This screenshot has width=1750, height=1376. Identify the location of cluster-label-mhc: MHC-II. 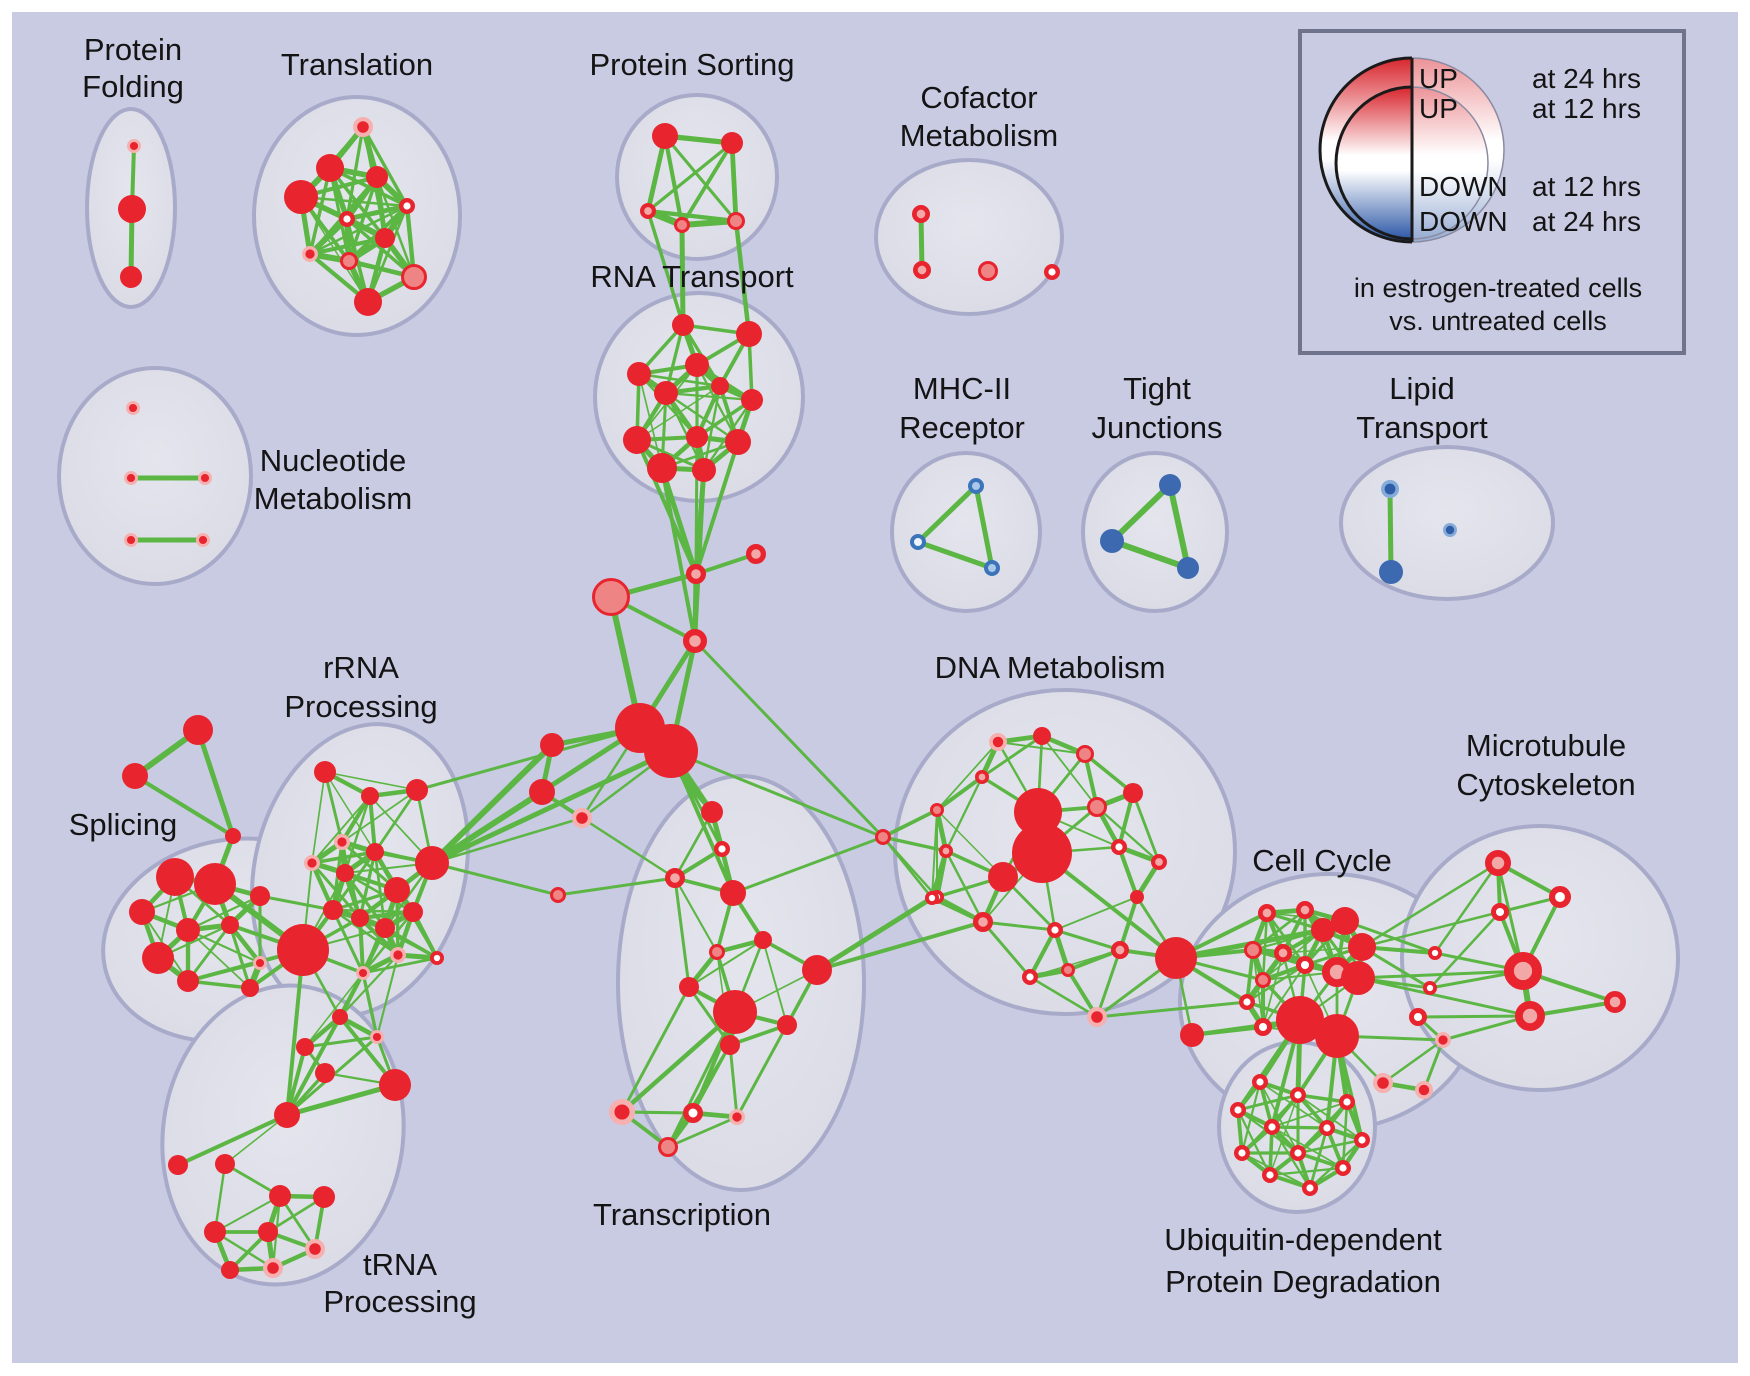
(962, 388).